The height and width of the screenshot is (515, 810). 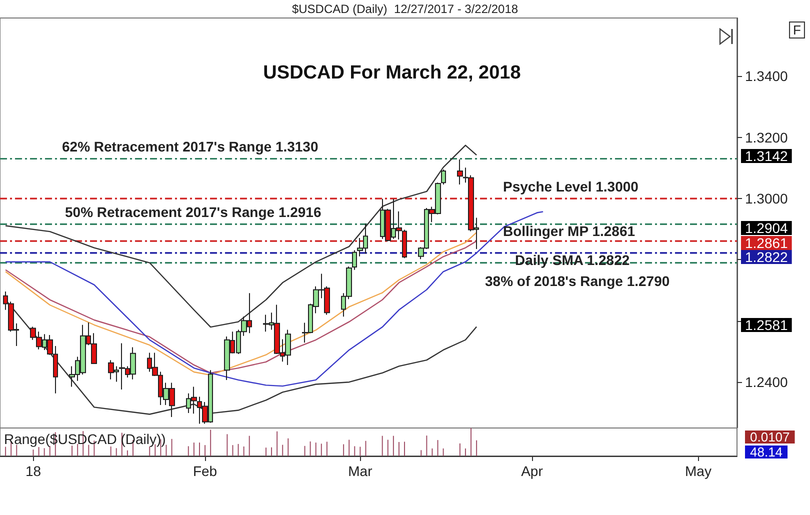 I want to click on text: USDCAD For March 22, 2018, so click(x=392, y=73).